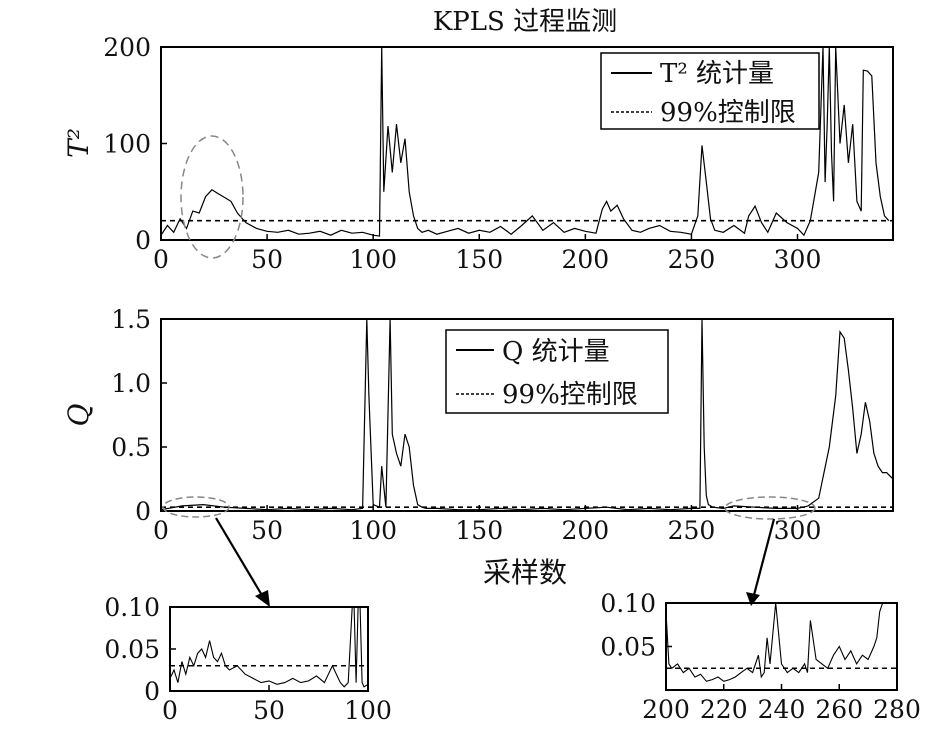  What do you see at coordinates (131, 447) in the screenshot?
I see `q-ytick-label: 0.5` at bounding box center [131, 447].